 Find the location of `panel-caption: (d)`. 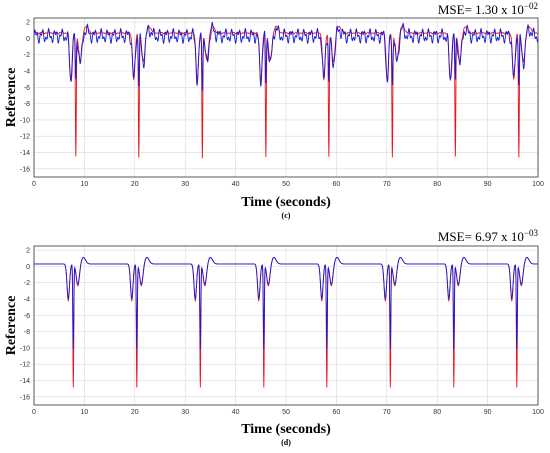

panel-caption: (d) is located at coordinates (286, 442).